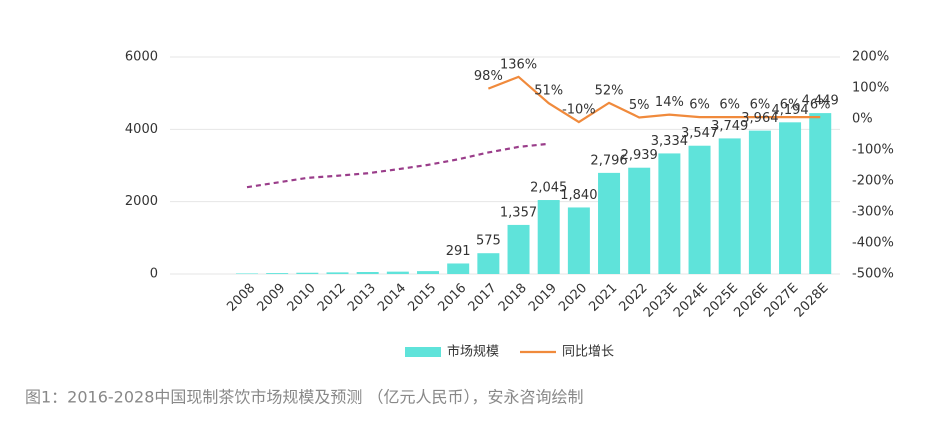 This screenshot has height=432, width=950. Describe the element at coordinates (518, 64) in the screenshot. I see `data-label: 136%` at that location.